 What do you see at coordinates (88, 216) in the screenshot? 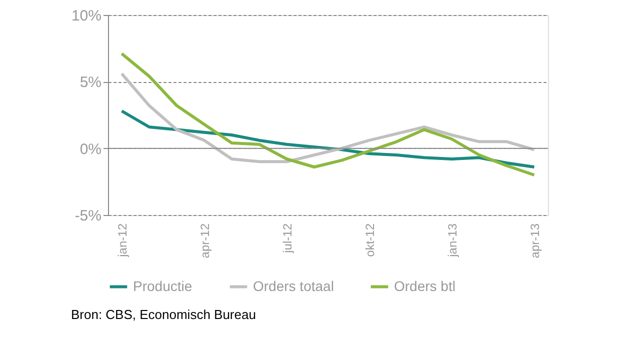
I see `y-tick-label: -5%` at bounding box center [88, 216].